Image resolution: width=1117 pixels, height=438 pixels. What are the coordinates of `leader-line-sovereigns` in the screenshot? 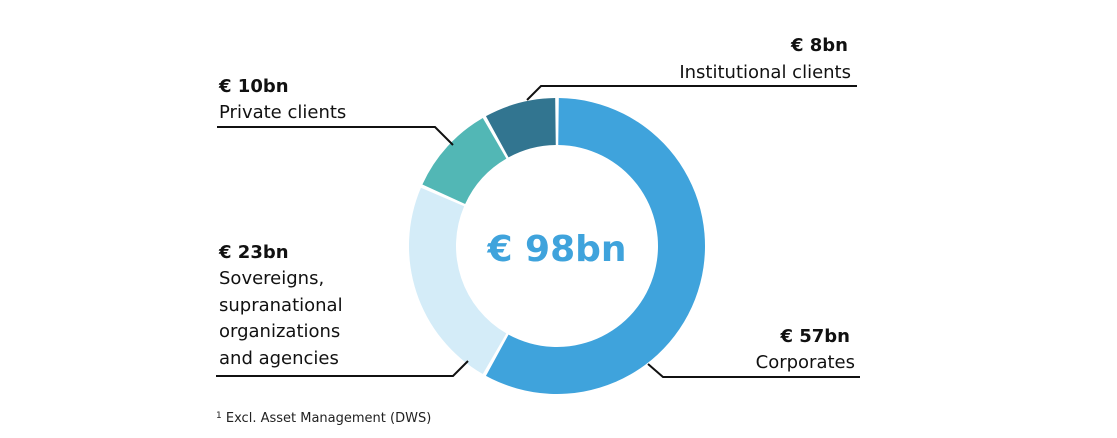 It's located at (342, 368).